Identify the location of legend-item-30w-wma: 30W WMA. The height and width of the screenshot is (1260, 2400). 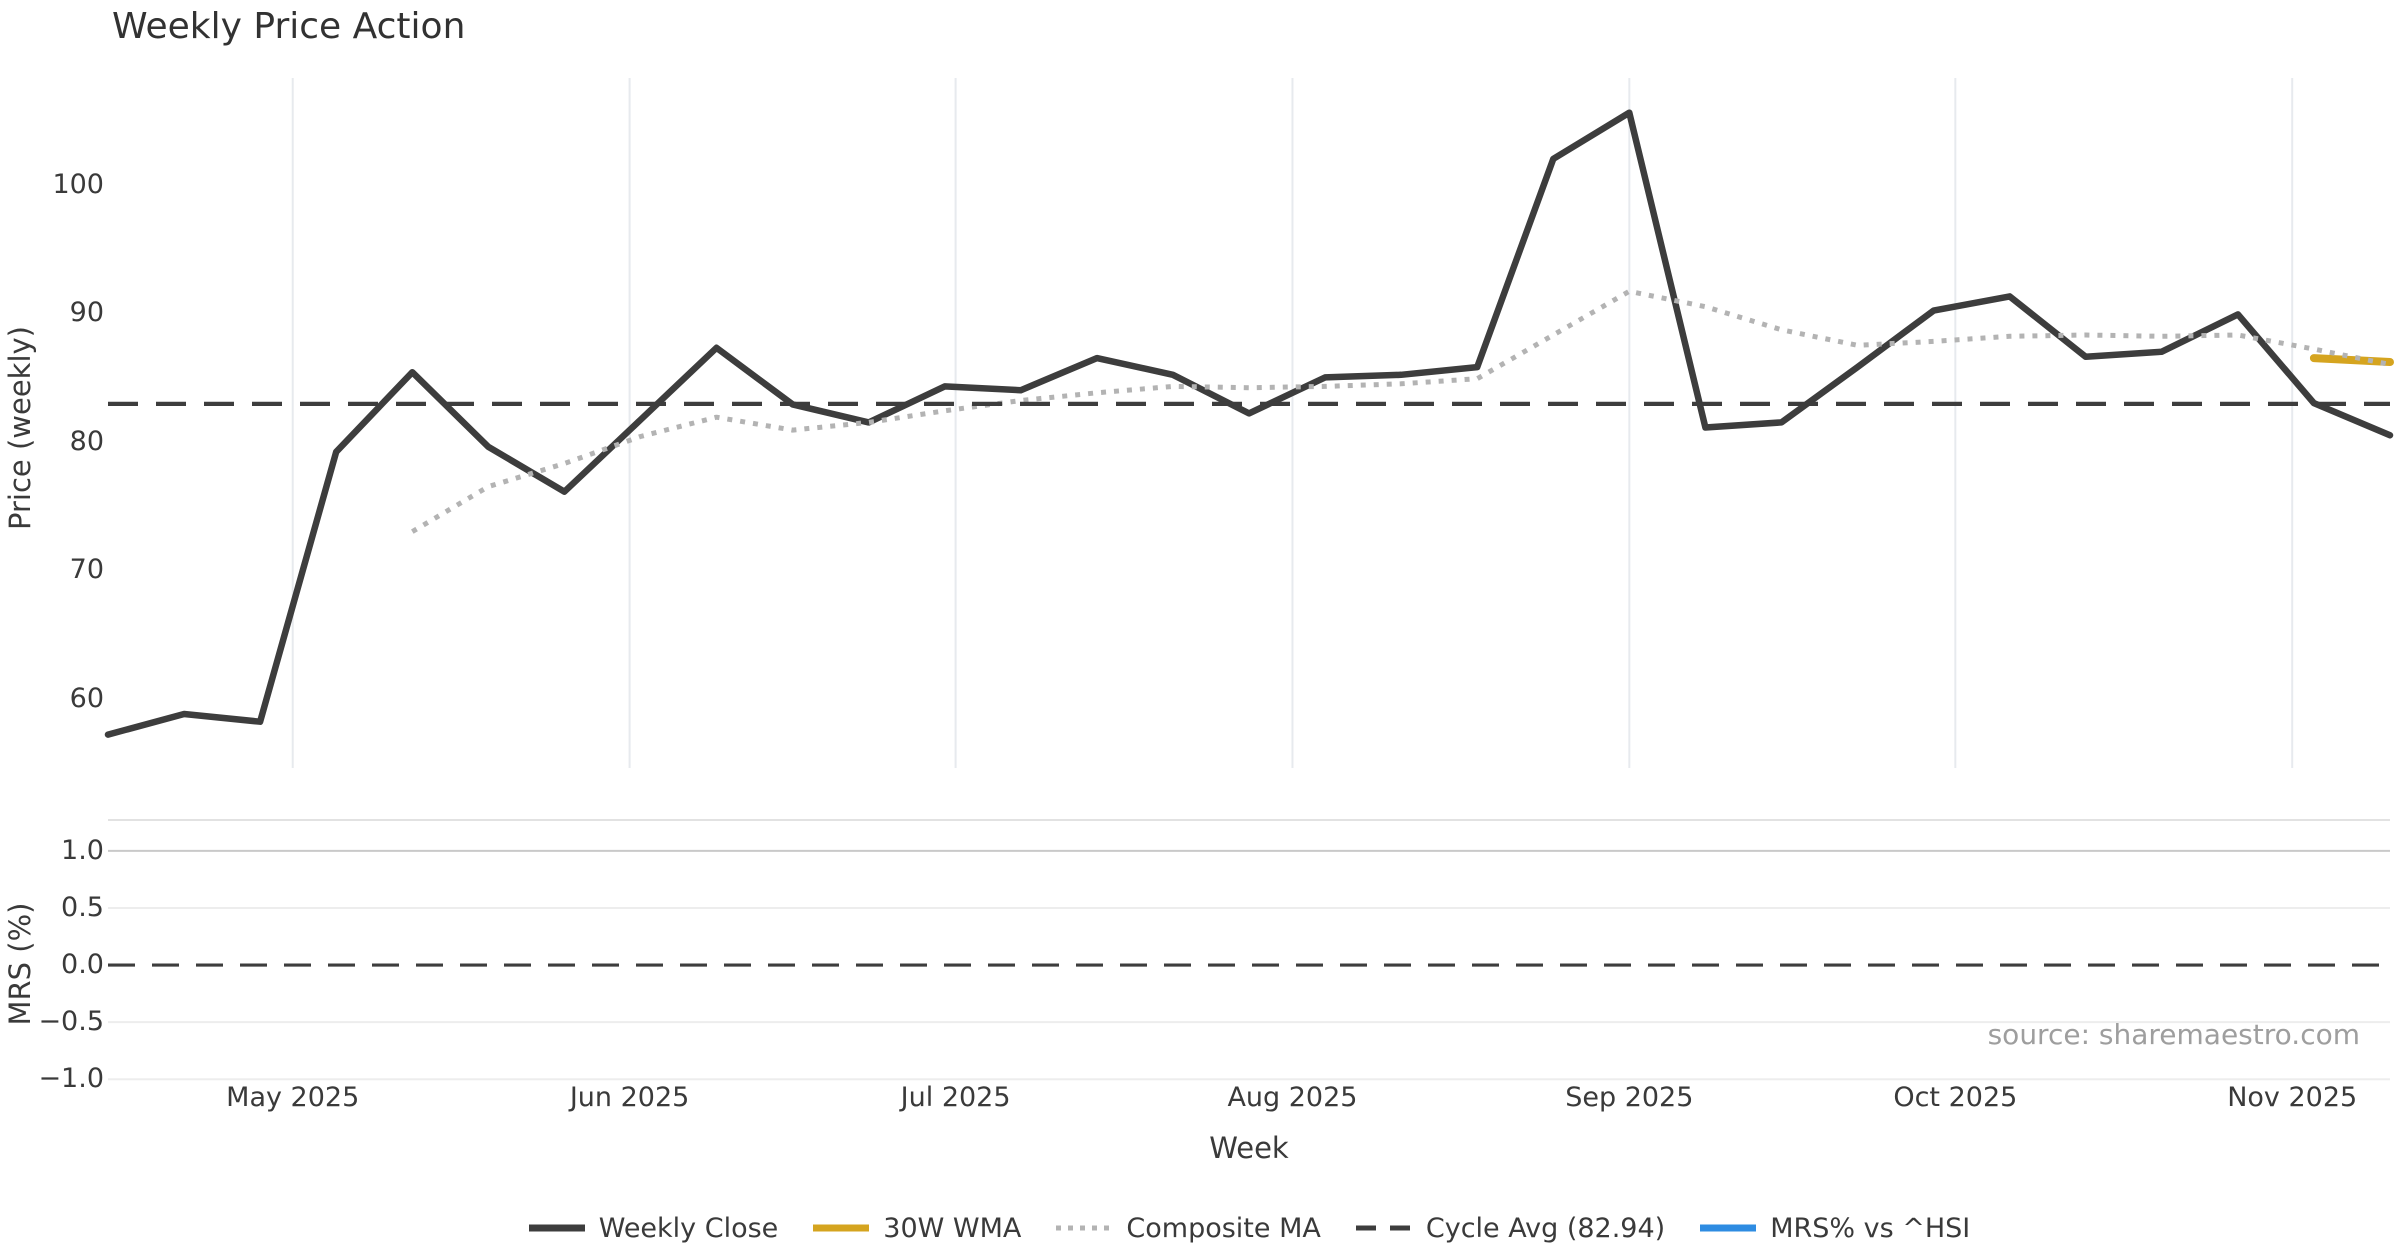
(916, 1228).